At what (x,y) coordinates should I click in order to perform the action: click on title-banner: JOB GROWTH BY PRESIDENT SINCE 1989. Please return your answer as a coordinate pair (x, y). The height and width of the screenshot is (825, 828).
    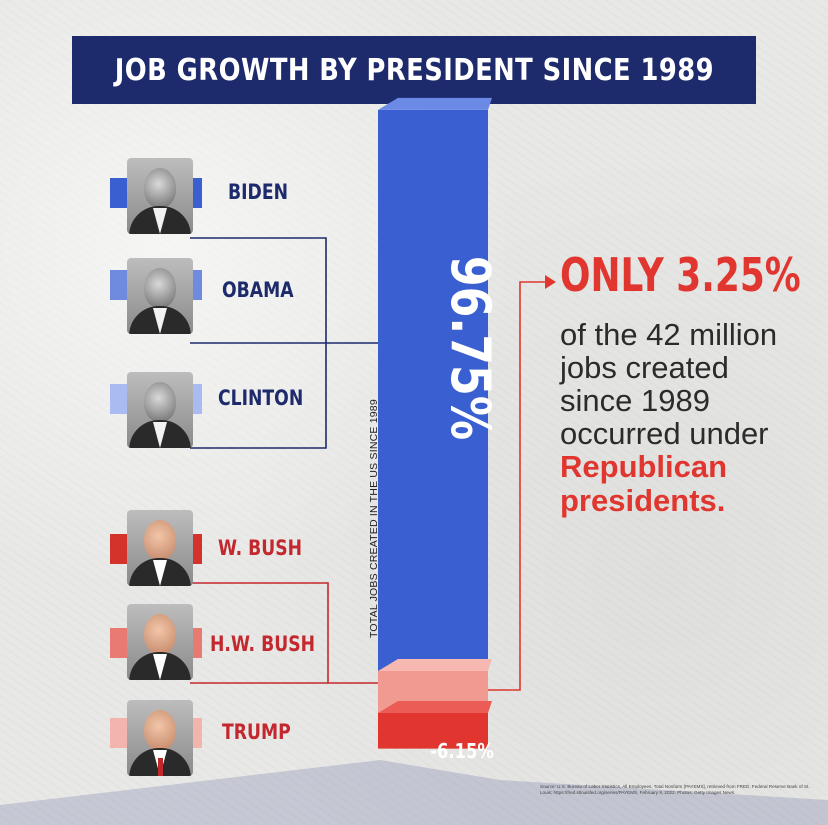
    Looking at the image, I should click on (414, 70).